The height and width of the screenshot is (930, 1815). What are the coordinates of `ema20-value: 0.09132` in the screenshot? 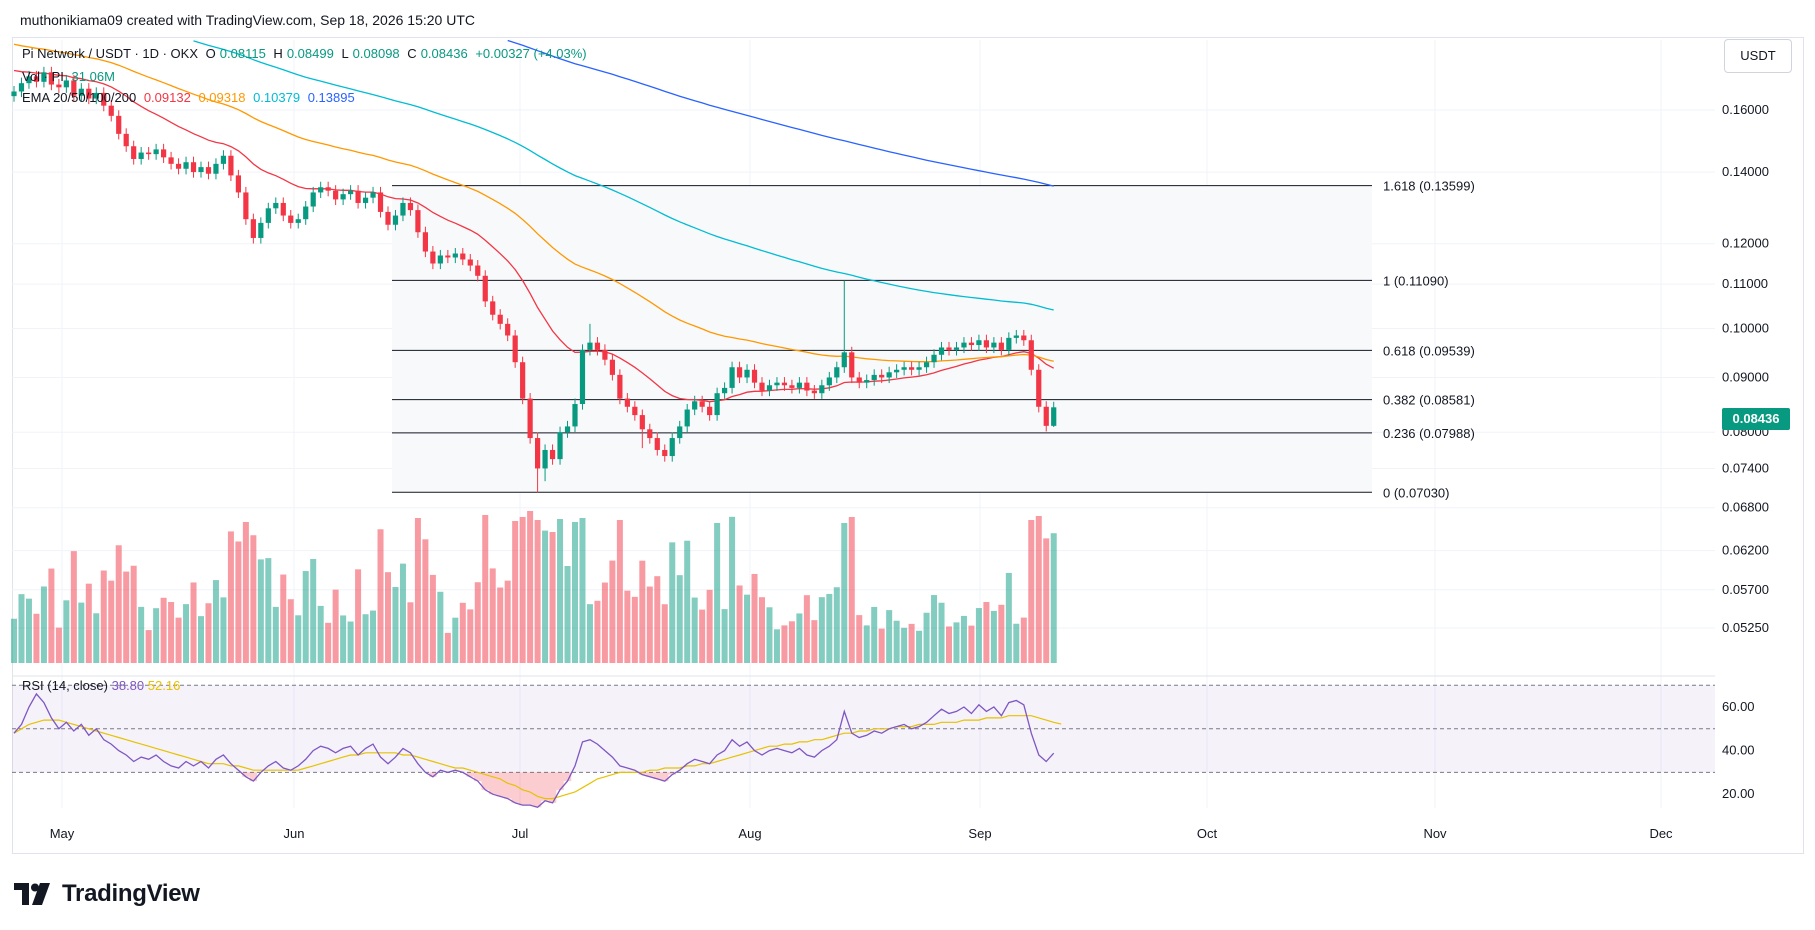 It's located at (167, 97).